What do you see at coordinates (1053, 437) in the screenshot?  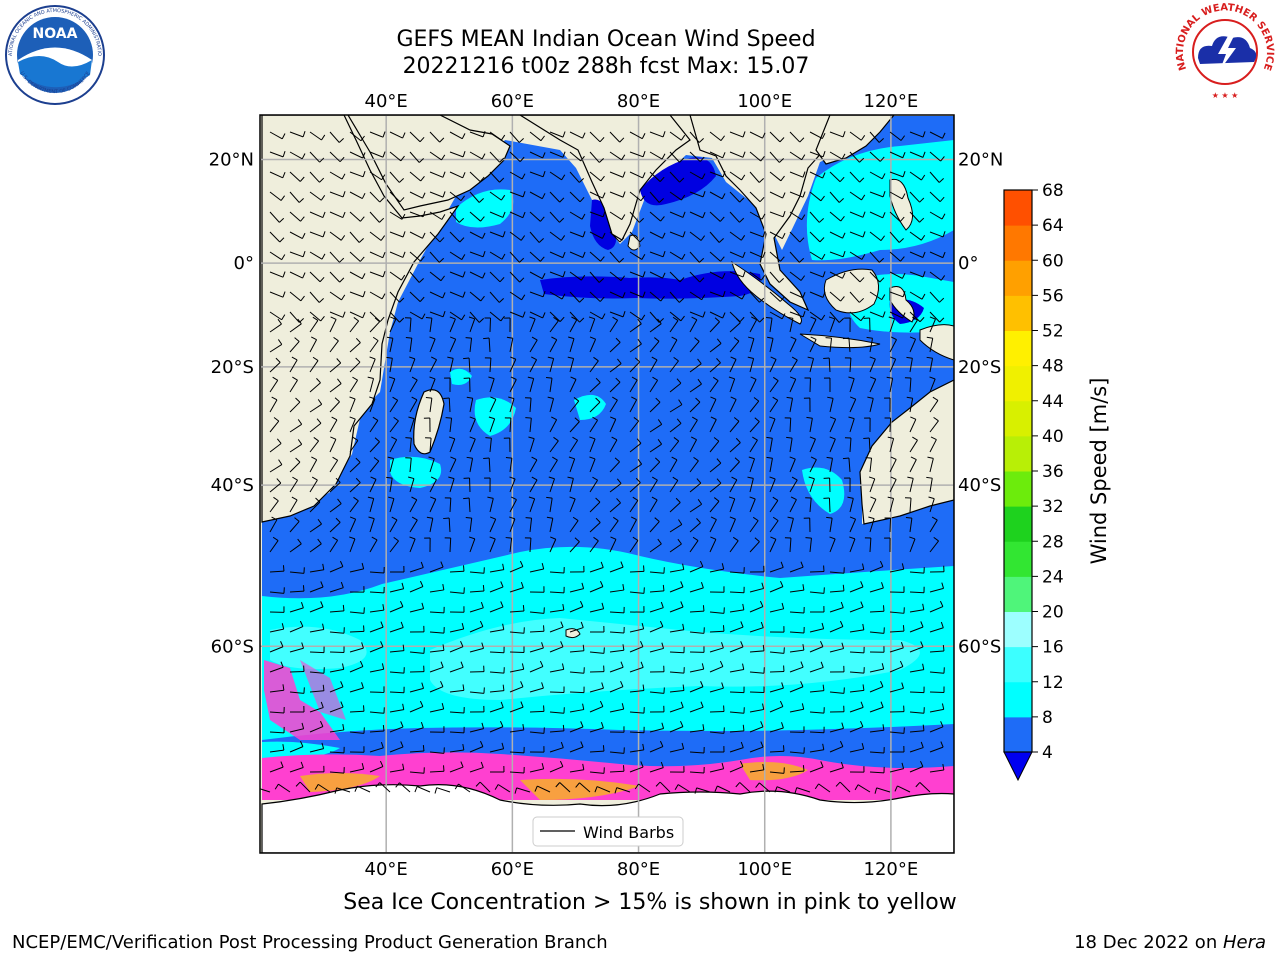 I see `colorbar-tick-label: 40` at bounding box center [1053, 437].